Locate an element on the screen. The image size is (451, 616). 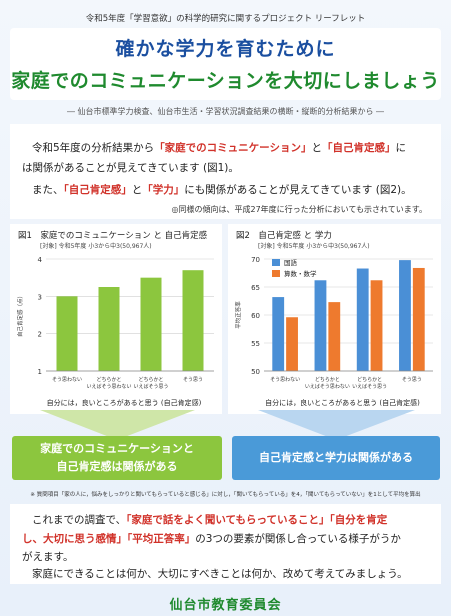
y-tick-label: 55 is located at coordinates (255, 344).